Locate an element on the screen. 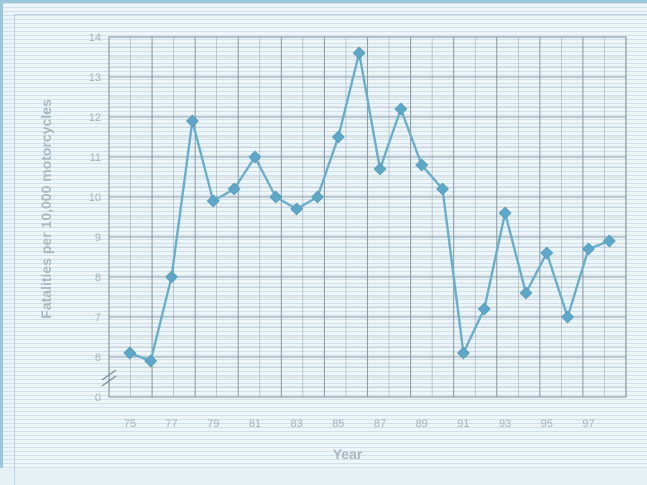  y-tick-label: 12 is located at coordinates (95, 118).